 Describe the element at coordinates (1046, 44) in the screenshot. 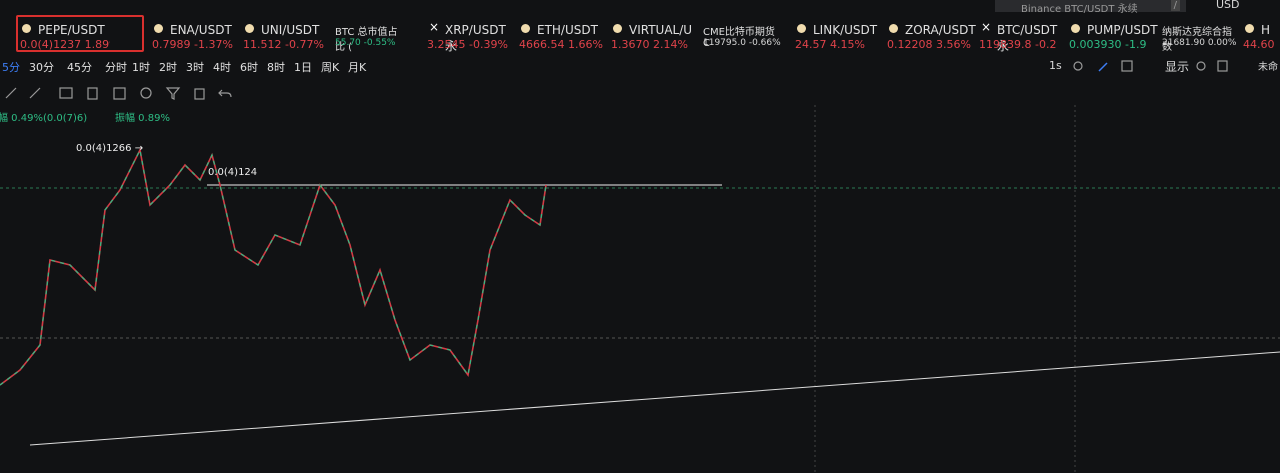

I see `ticker-change: -0.2` at that location.